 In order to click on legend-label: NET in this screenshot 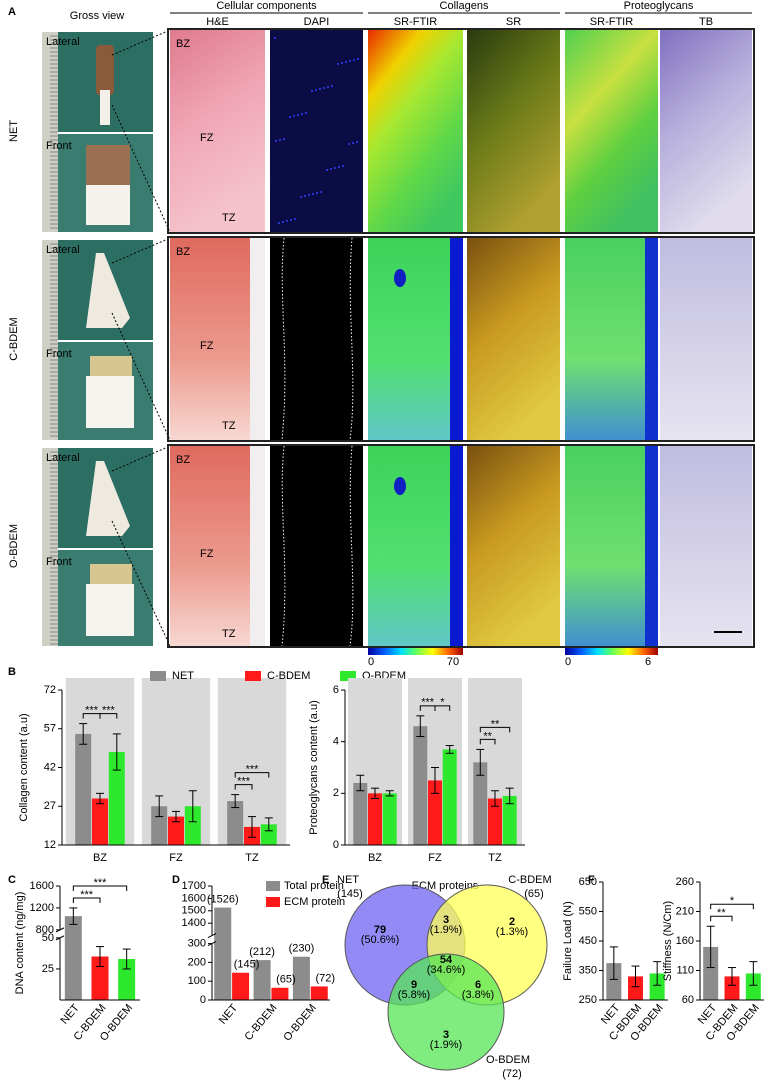, I will do `click(183, 676)`.